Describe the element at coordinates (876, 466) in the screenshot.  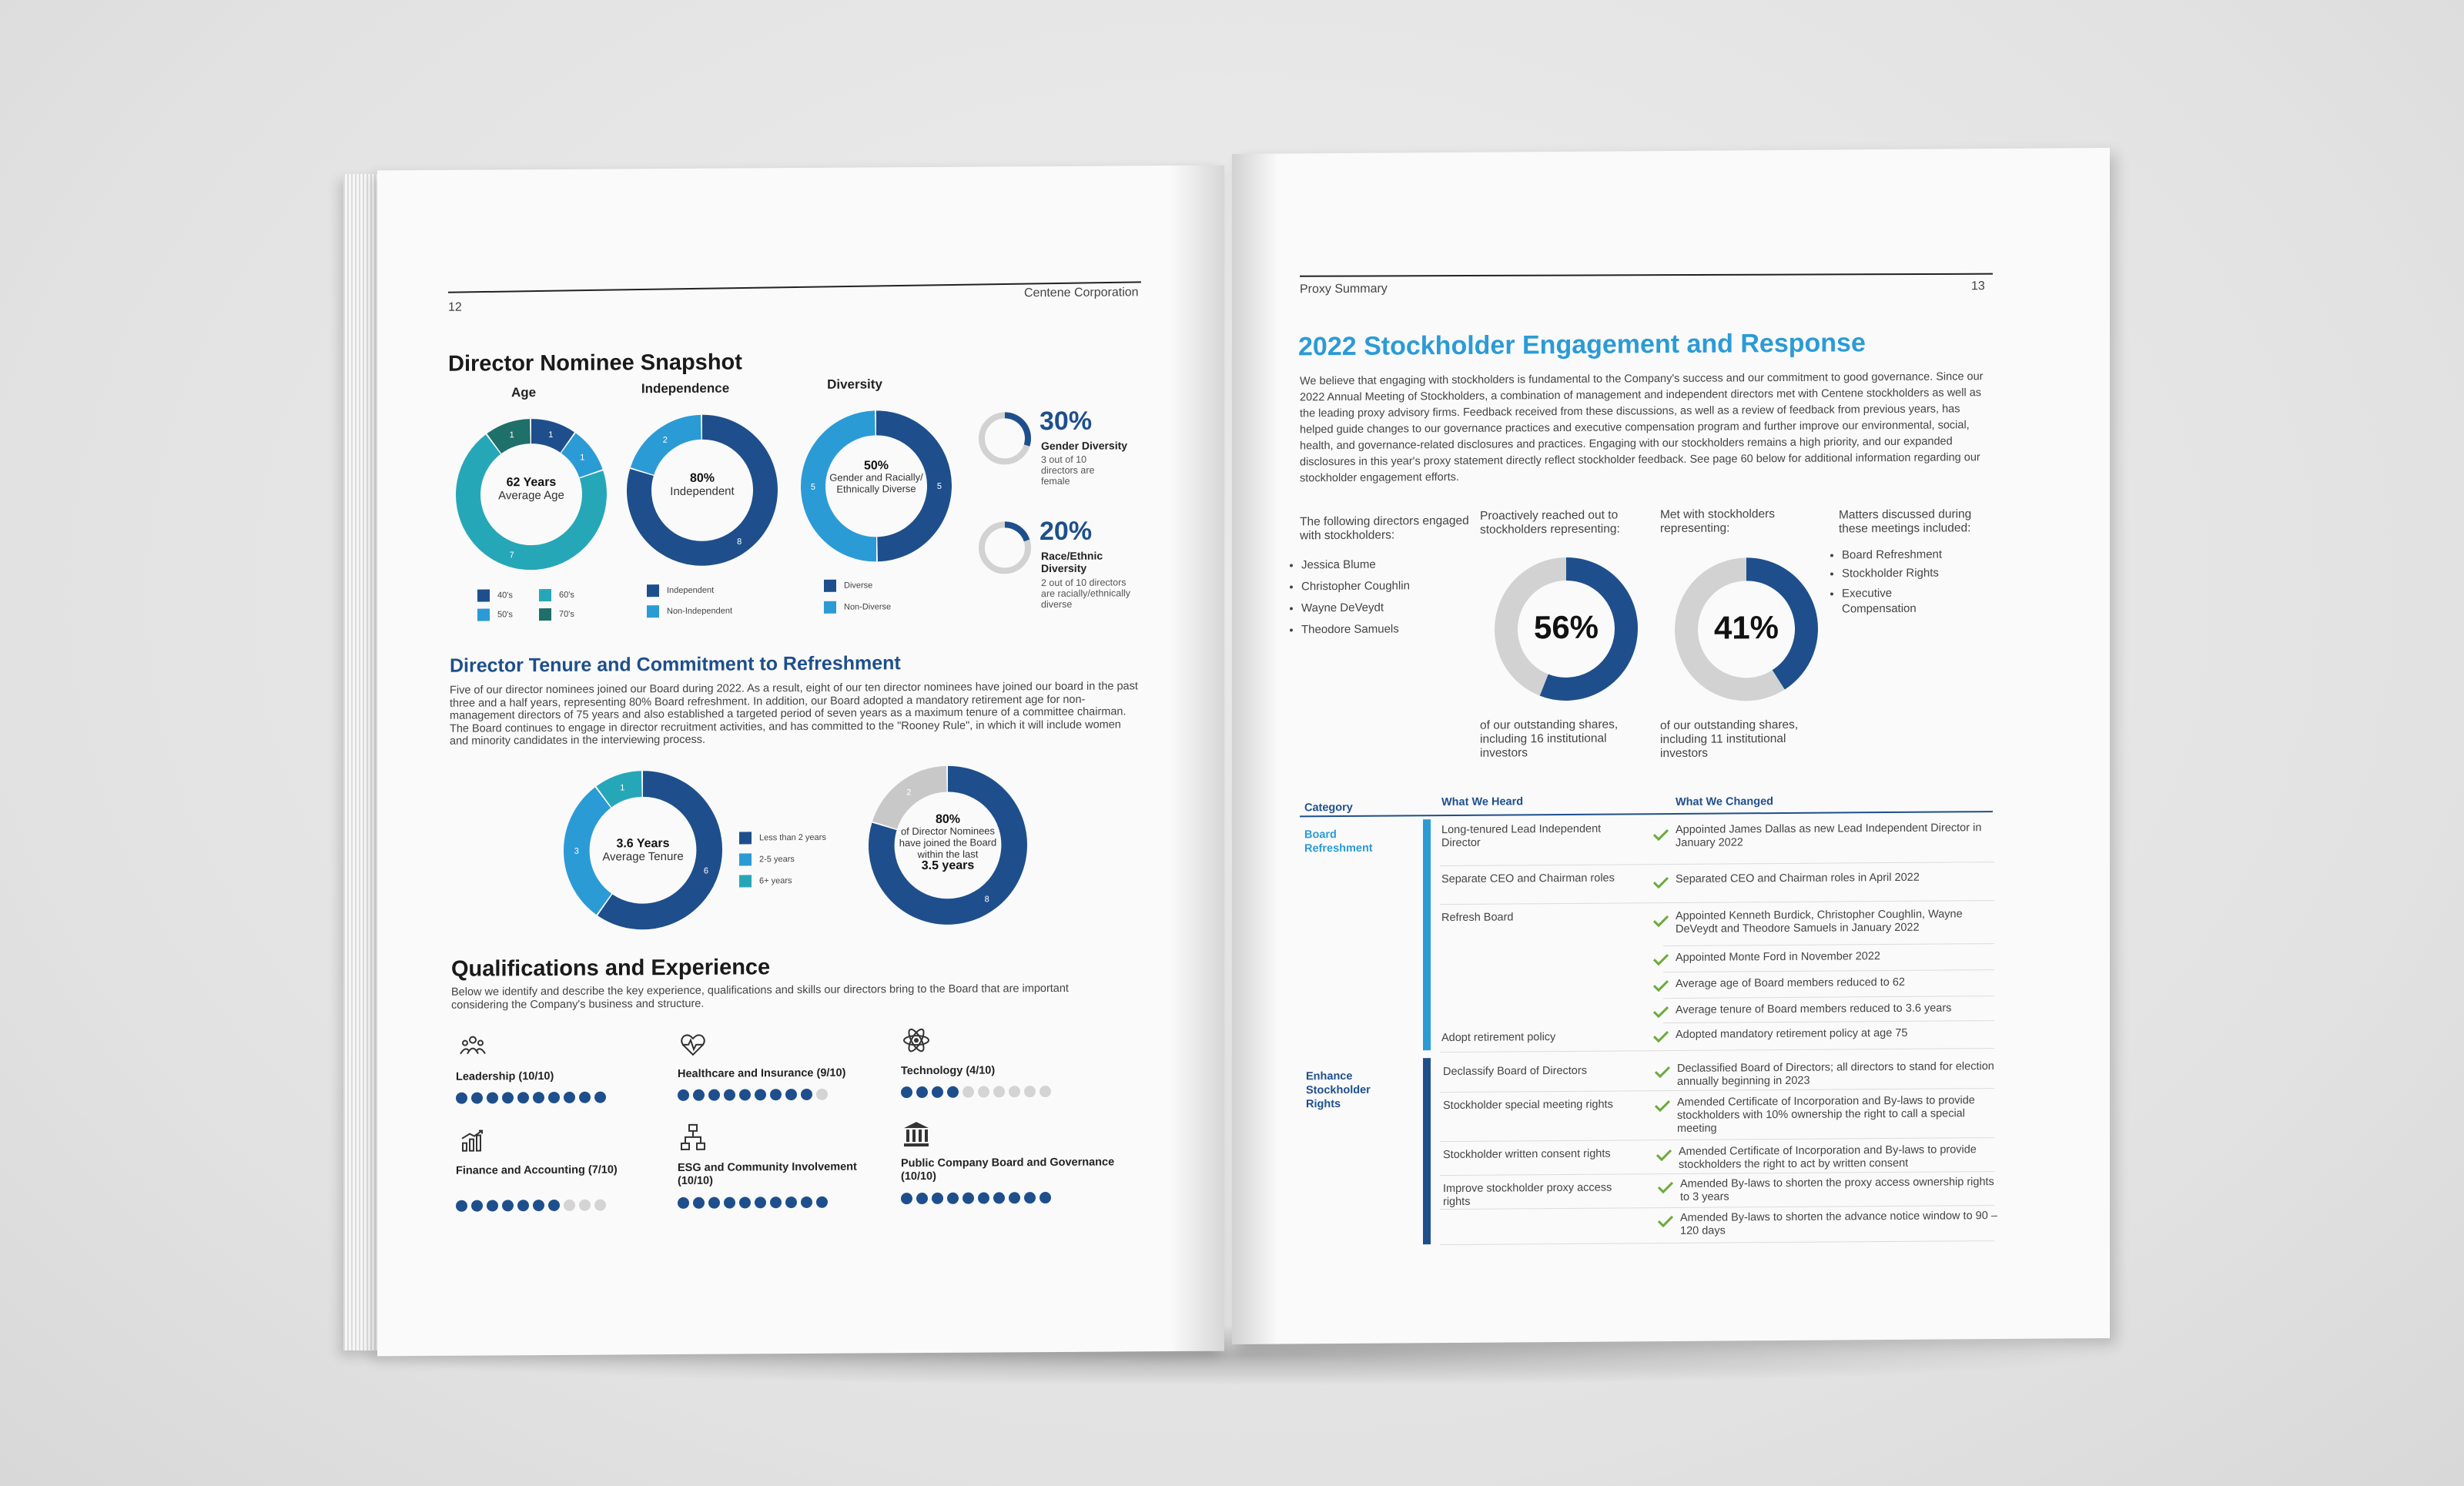
I see `diversity-center-bold: 50%` at that location.